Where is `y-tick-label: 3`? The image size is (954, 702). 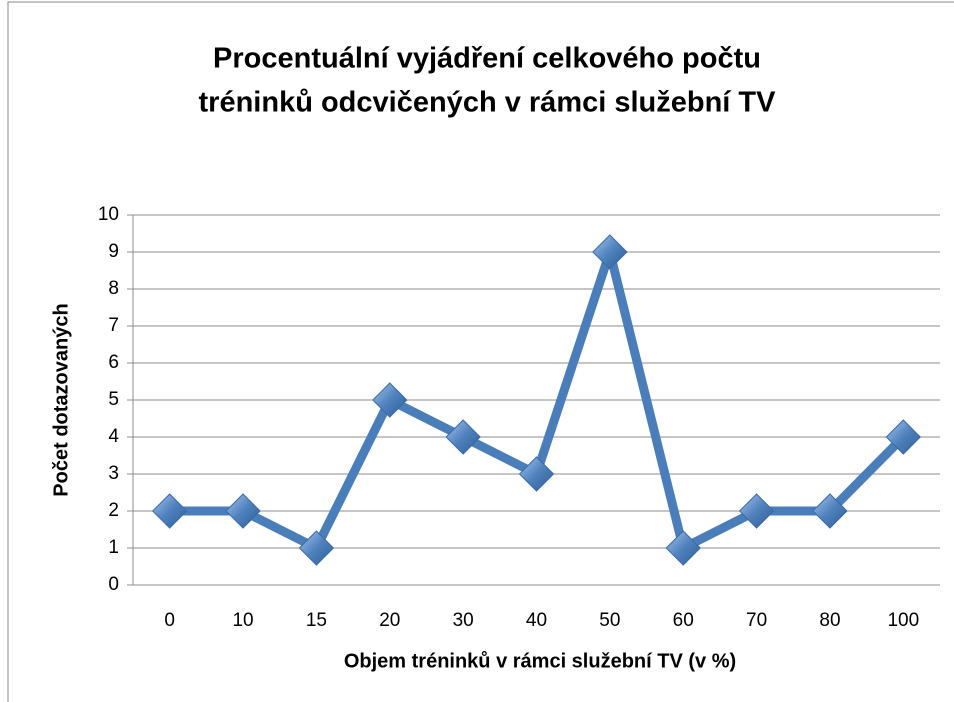 y-tick-label: 3 is located at coordinates (113, 473).